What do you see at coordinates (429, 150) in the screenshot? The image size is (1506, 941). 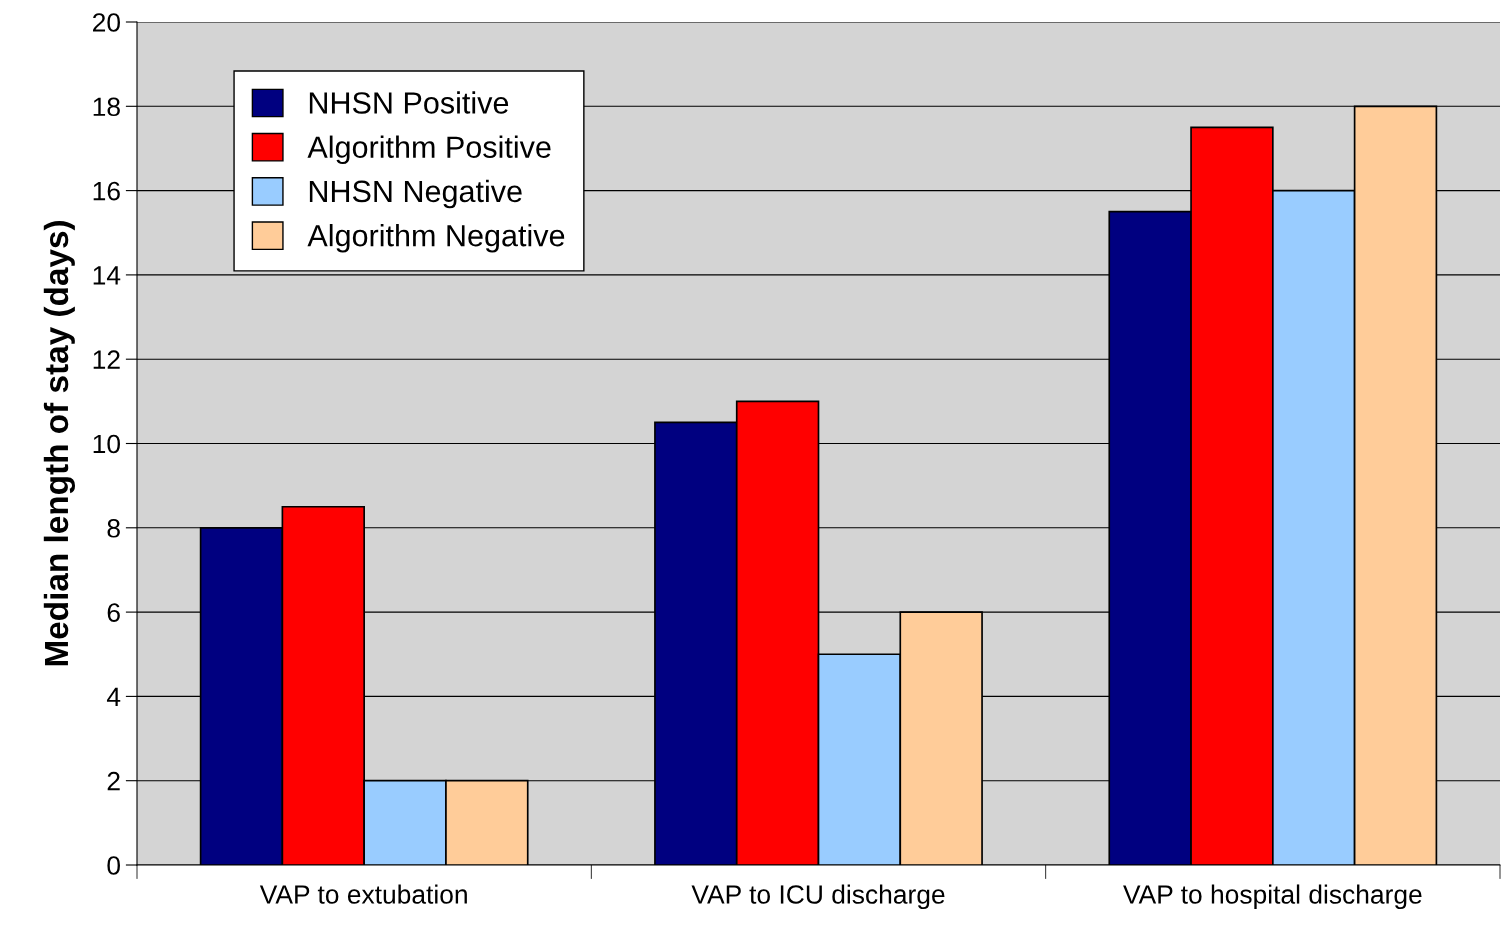 I see `legend-label: Algorithm Positive` at bounding box center [429, 150].